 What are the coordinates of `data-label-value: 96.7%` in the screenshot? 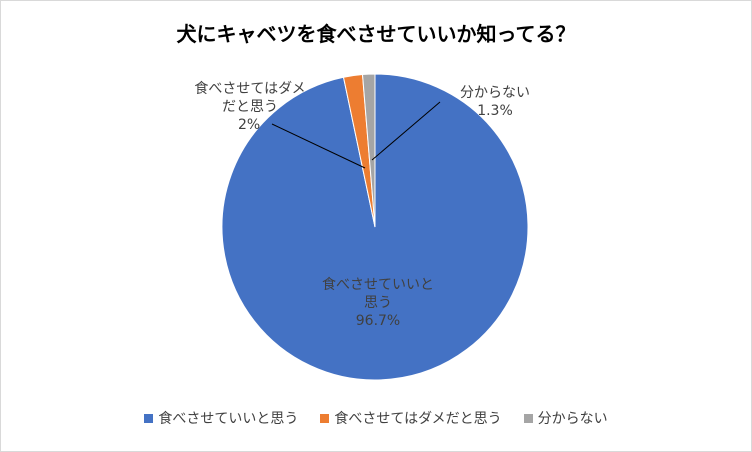 It's located at (378, 321).